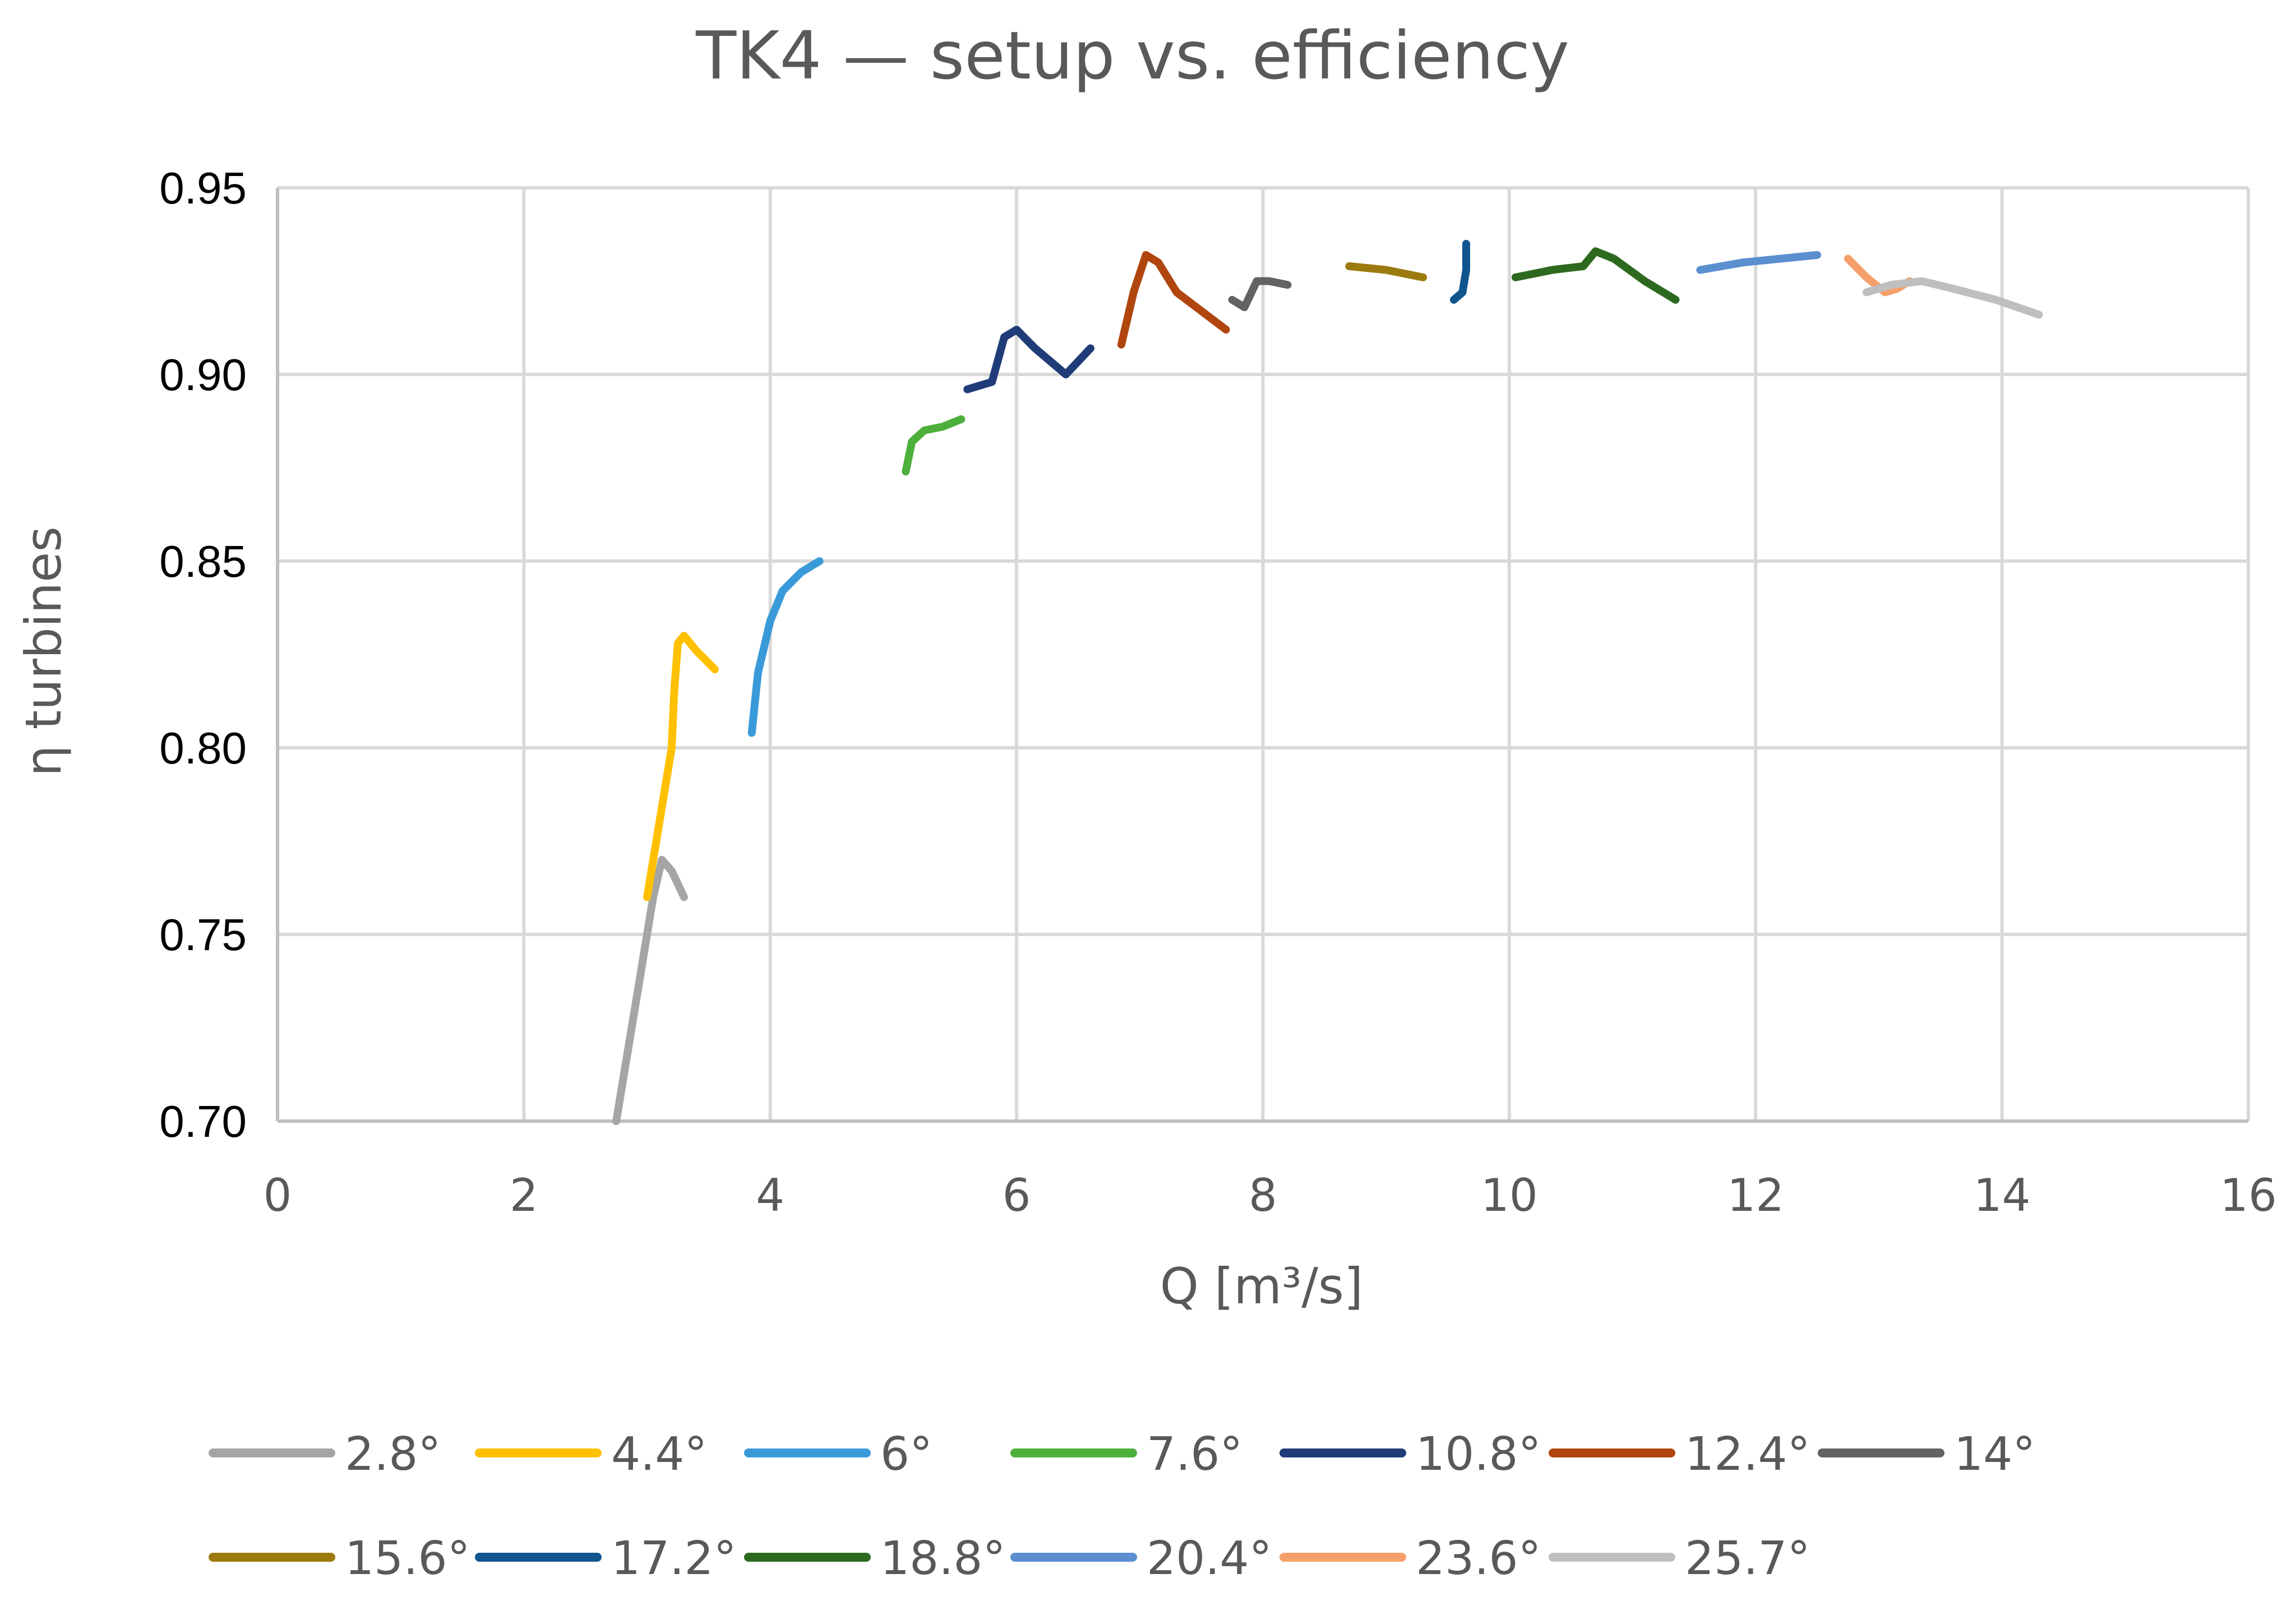  What do you see at coordinates (43, 651) in the screenshot?
I see `y-axis-label: η turbines` at bounding box center [43, 651].